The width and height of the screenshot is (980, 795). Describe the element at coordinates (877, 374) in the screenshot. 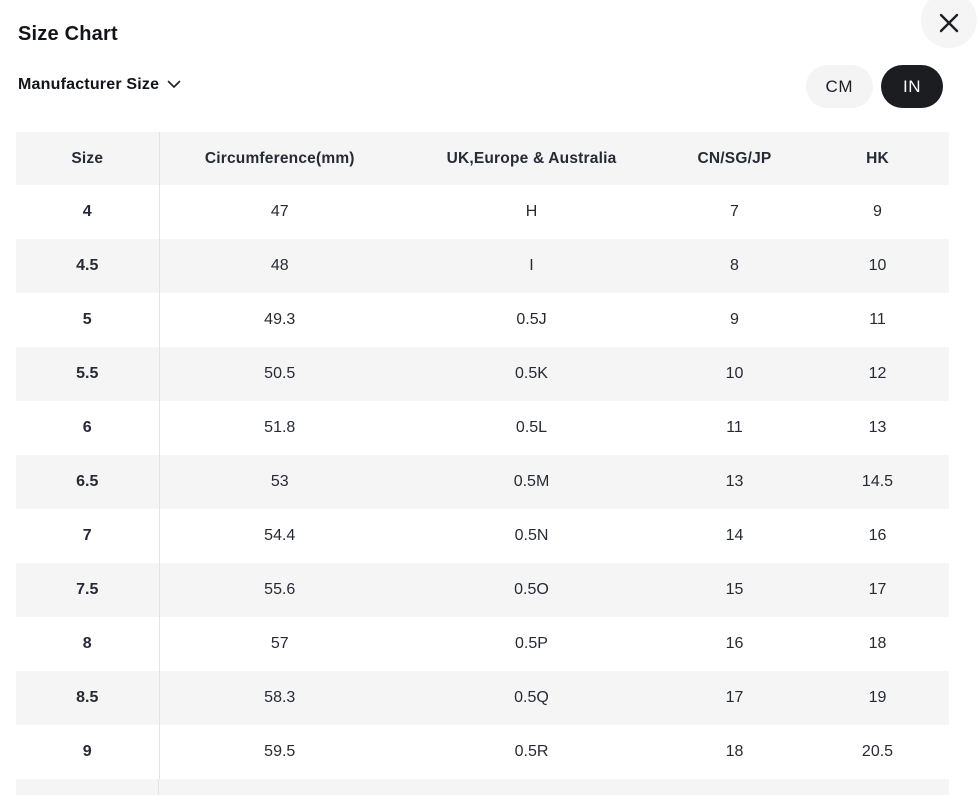

I see `table-cell: 12` at that location.